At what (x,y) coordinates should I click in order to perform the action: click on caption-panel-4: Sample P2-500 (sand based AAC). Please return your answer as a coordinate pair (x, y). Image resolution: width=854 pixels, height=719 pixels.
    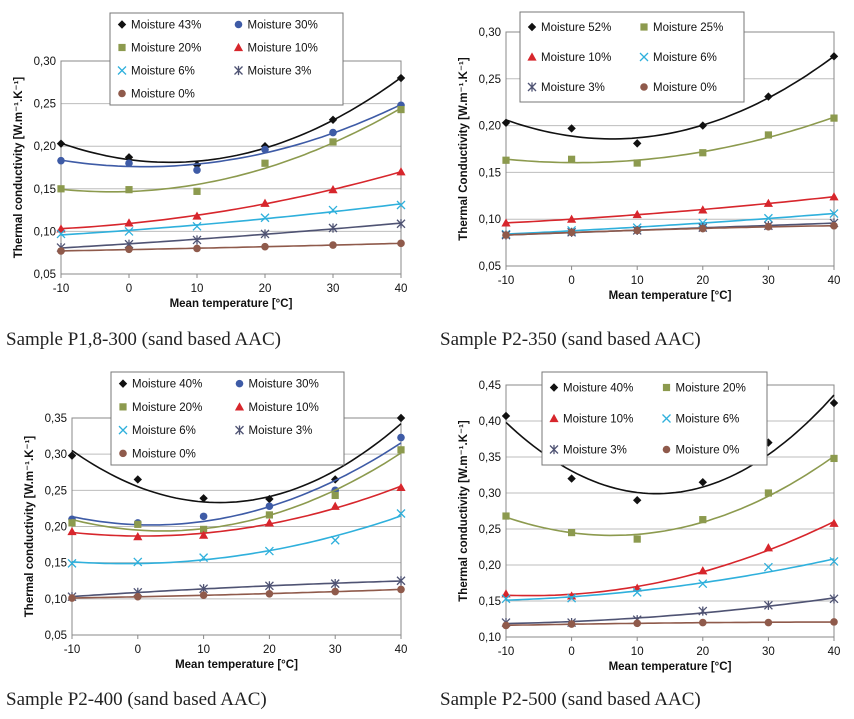
    Looking at the image, I should click on (570, 699).